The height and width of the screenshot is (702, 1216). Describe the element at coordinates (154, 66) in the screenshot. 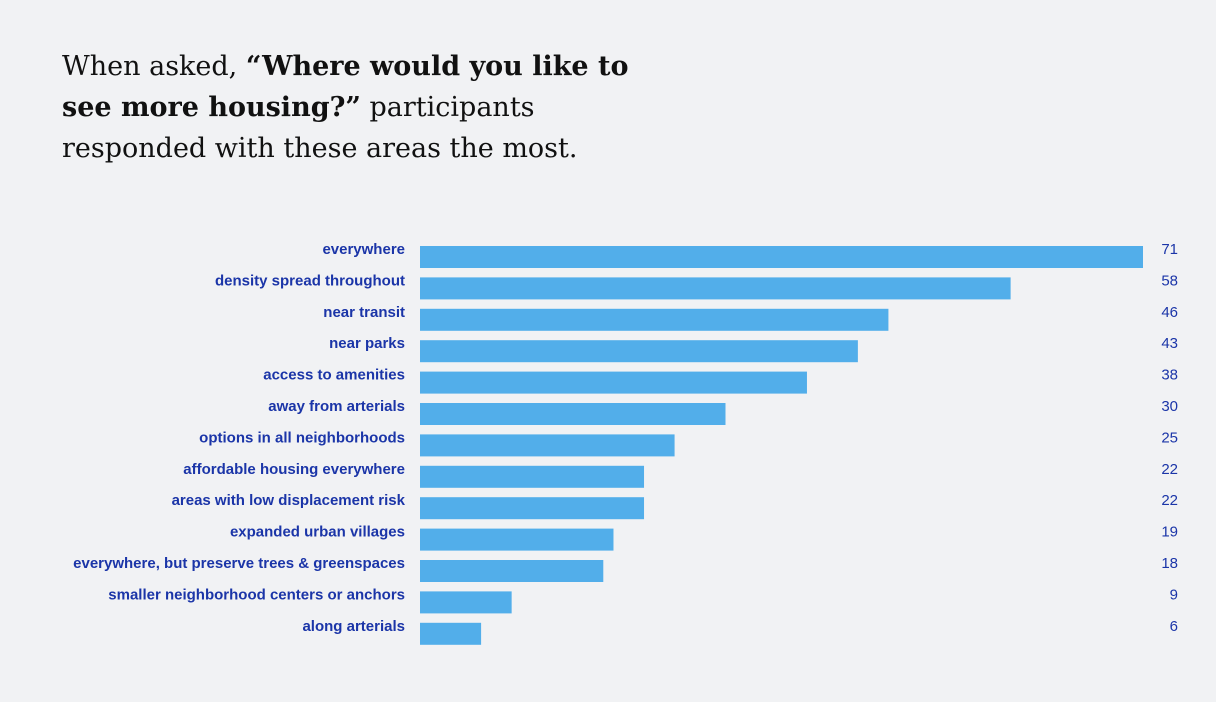

I see `headline-intro: When asked,` at that location.